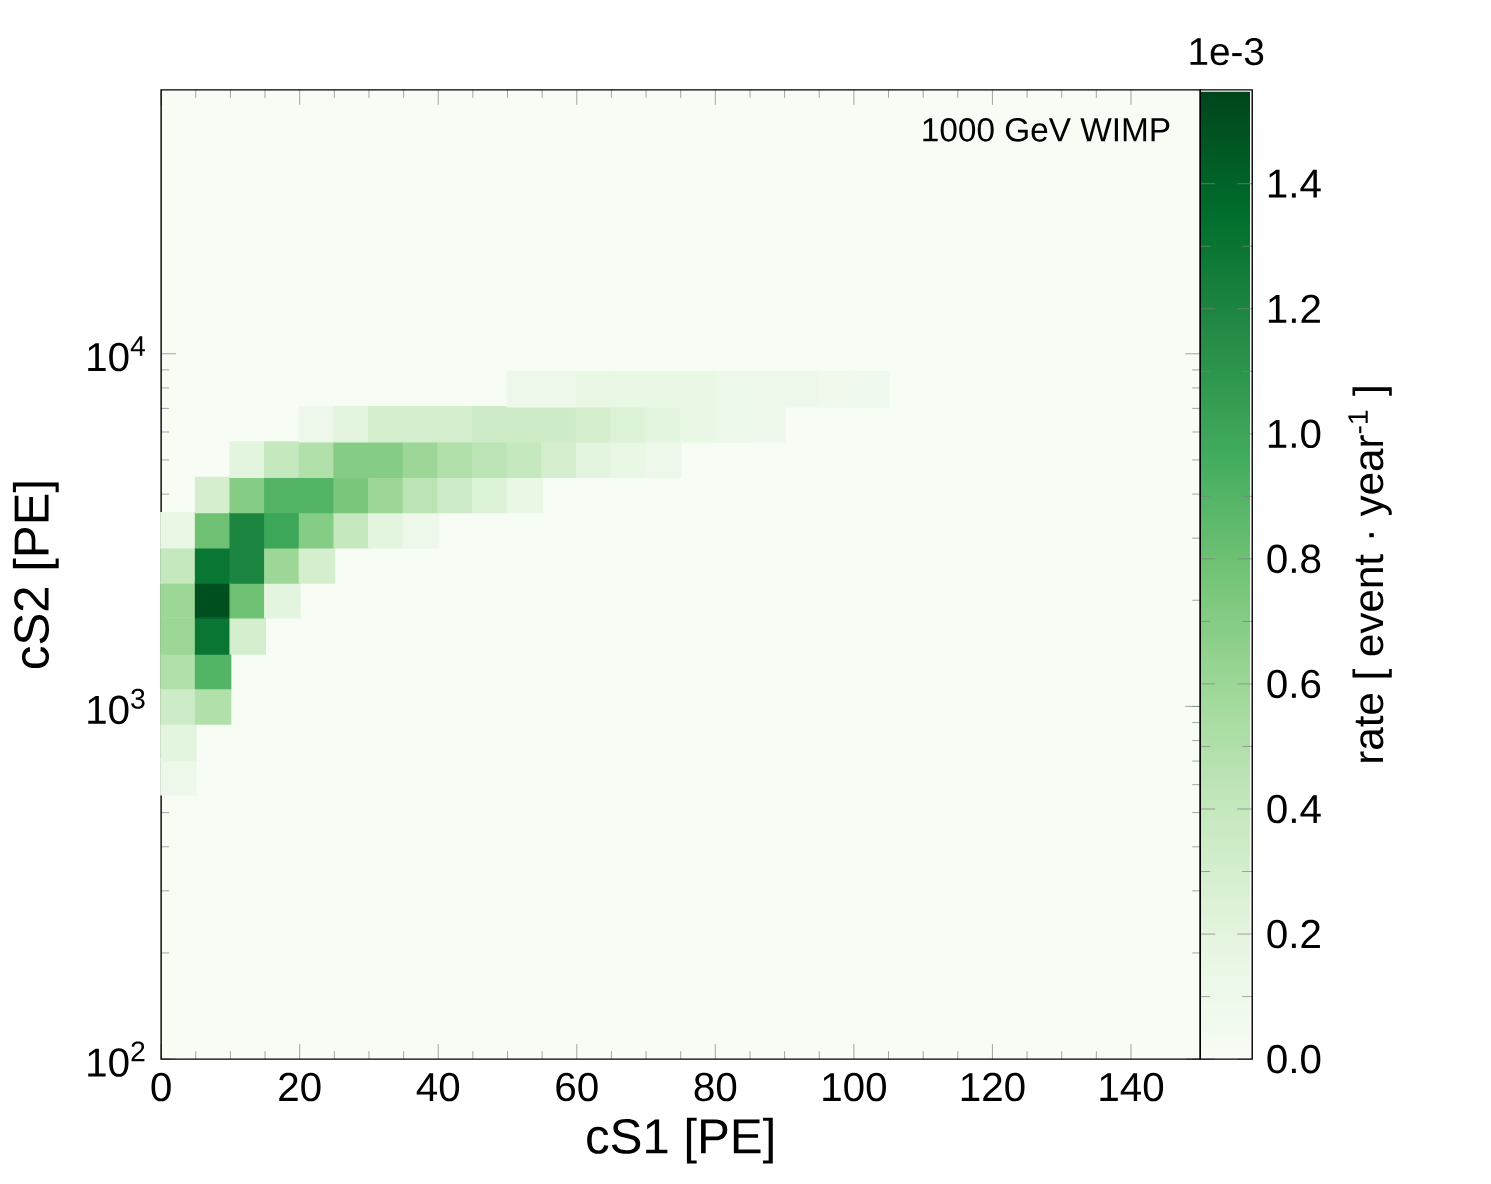 The height and width of the screenshot is (1184, 1491). What do you see at coordinates (1294, 559) in the screenshot?
I see `color-bar-label: 0.8` at bounding box center [1294, 559].